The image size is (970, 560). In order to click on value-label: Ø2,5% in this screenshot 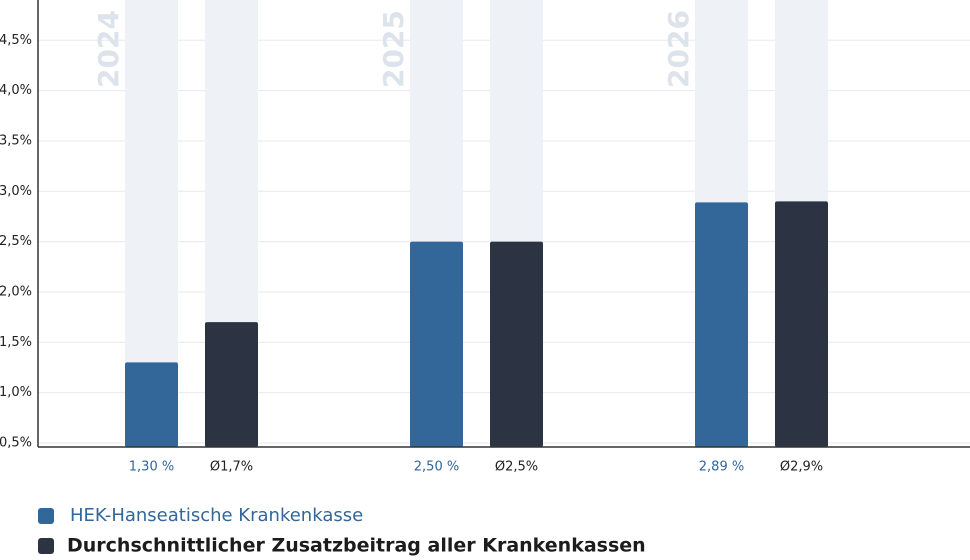, I will do `click(516, 467)`.